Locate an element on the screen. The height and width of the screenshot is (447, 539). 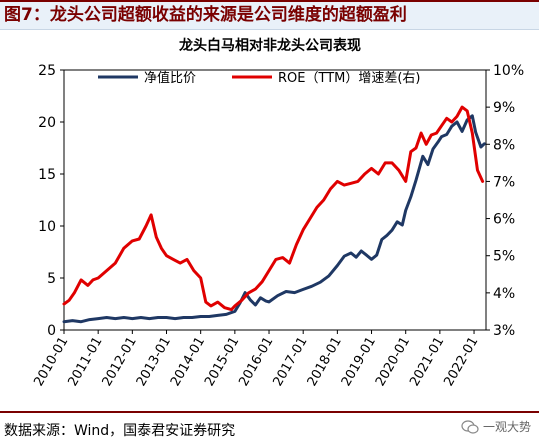
chart-title: 龙头白马相对非龙头公司表现 is located at coordinates (269, 45).